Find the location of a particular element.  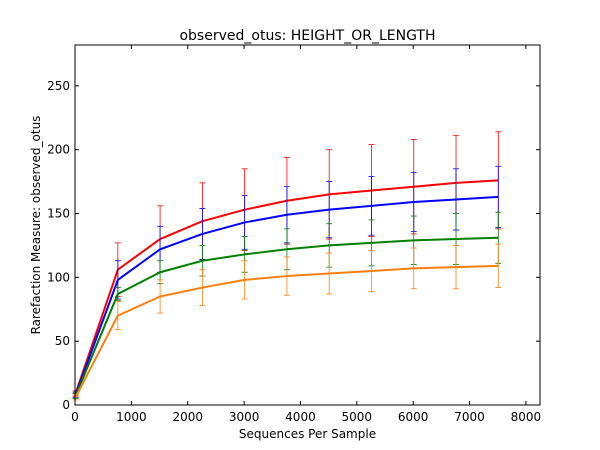

y-axis-label: Rarefaction Measure: observed_otus is located at coordinates (36, 225).